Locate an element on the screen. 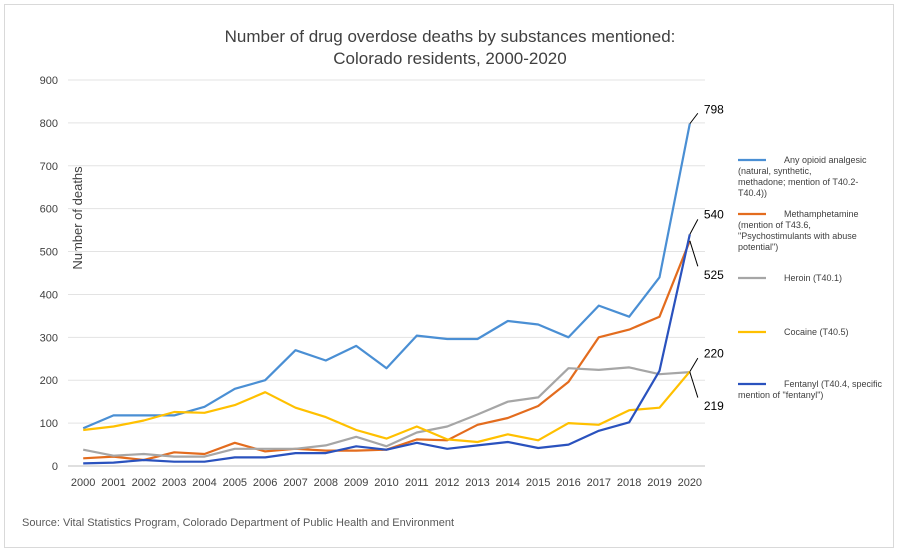  x-tick-label: 2000 is located at coordinates (83, 483).